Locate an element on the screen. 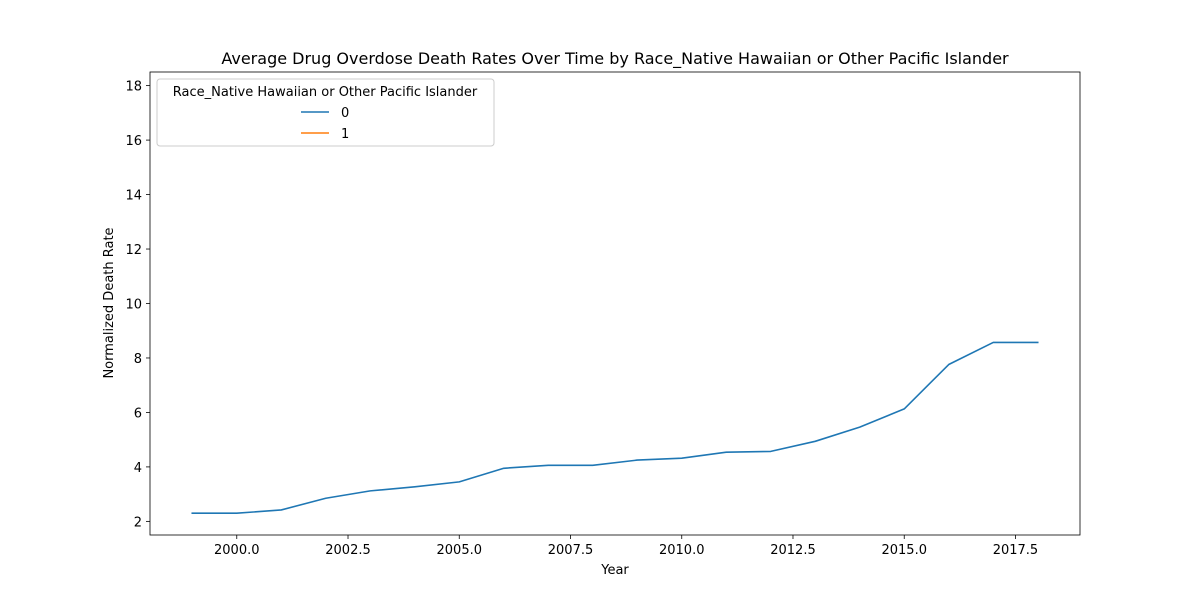 The image size is (1200, 600). x-tick-label: 2010.0 is located at coordinates (682, 550).